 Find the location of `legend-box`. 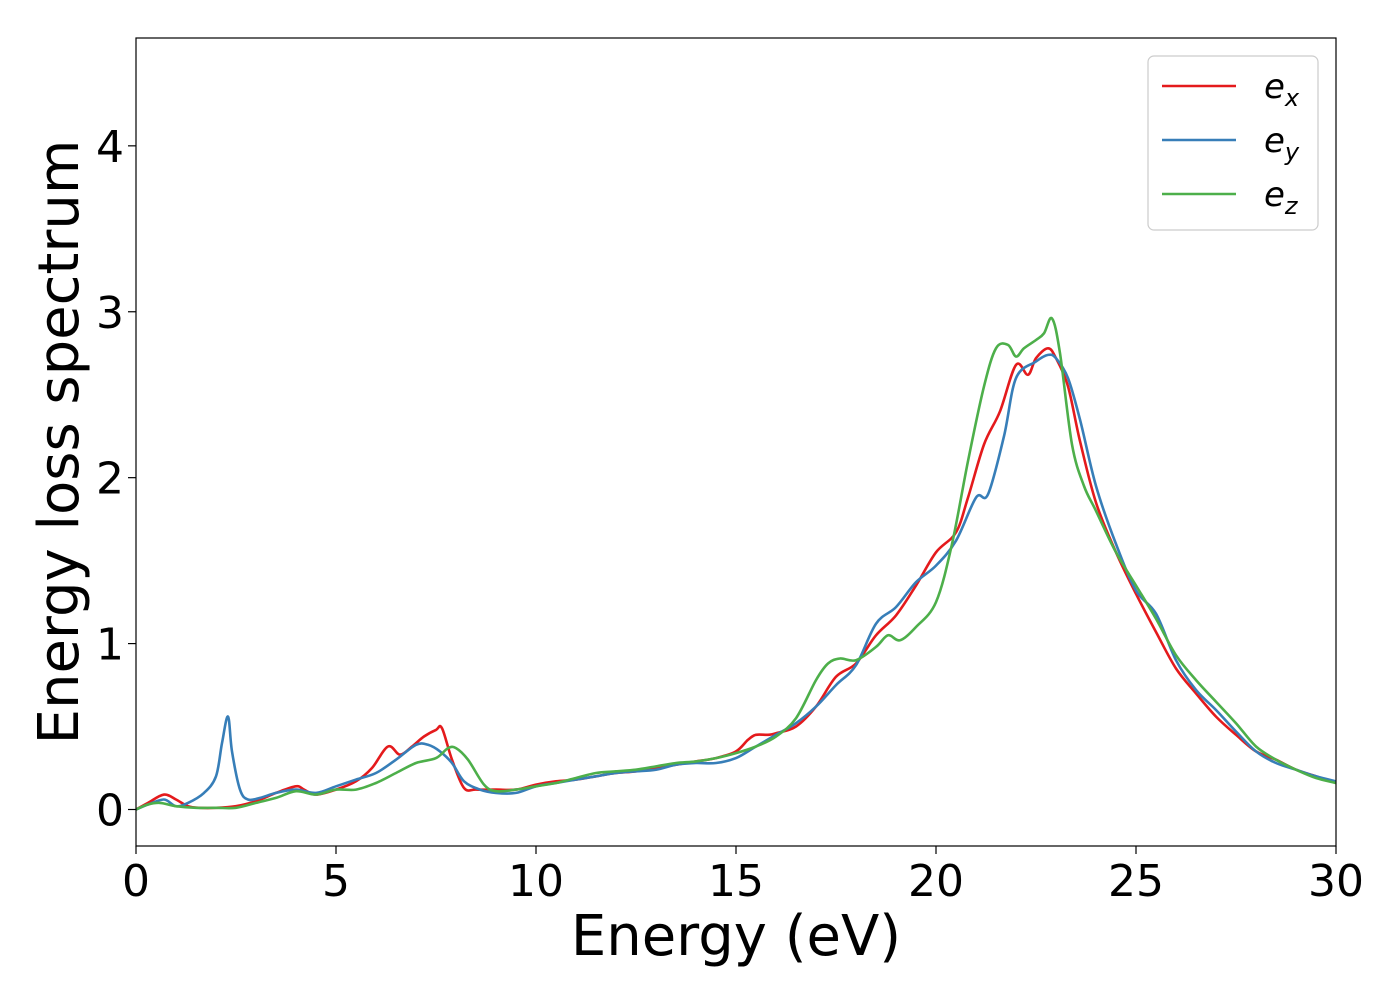

legend-box is located at coordinates (1233, 143).